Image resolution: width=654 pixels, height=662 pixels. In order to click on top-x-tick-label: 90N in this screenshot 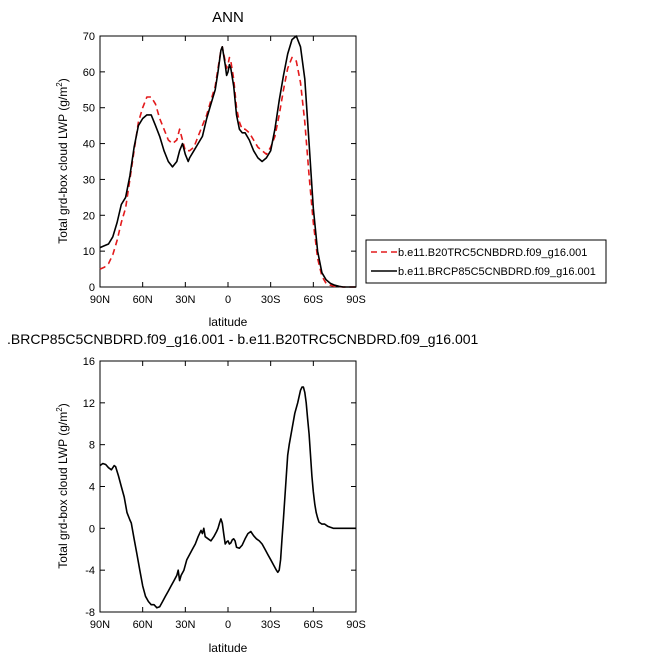, I will do `click(100, 300)`.